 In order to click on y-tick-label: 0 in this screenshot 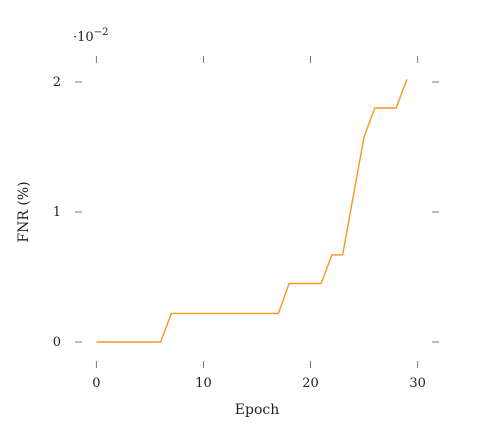, I will do `click(57, 342)`.